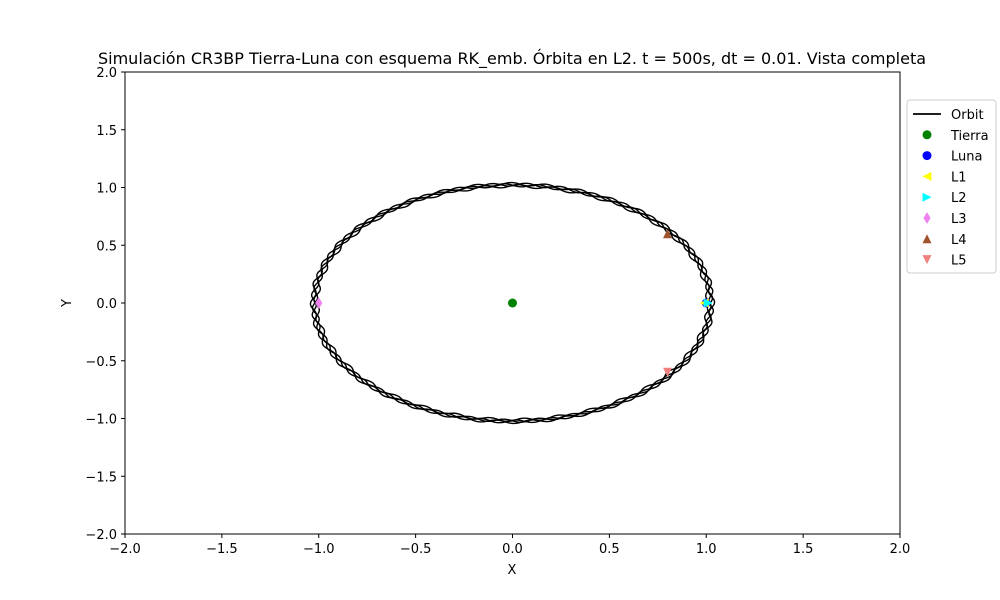 The height and width of the screenshot is (600, 1000). I want to click on legend-box, so click(951, 186).